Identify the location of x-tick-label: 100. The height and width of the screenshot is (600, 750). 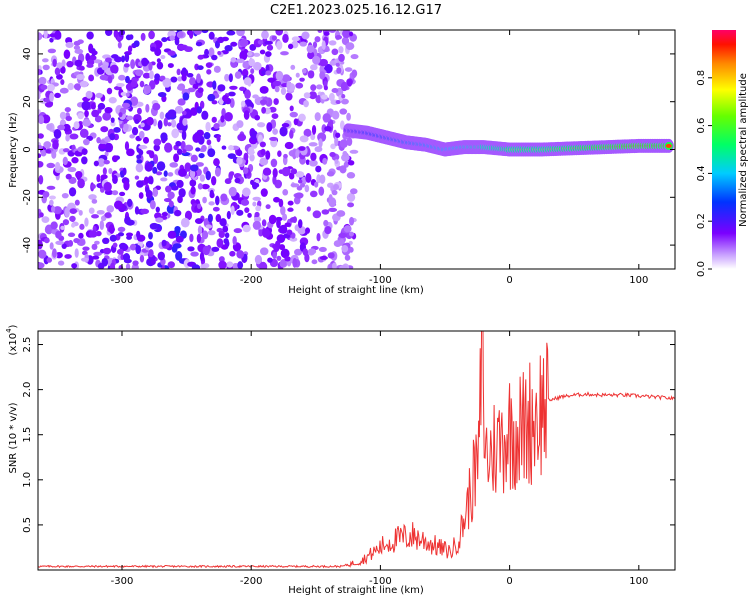
(638, 581).